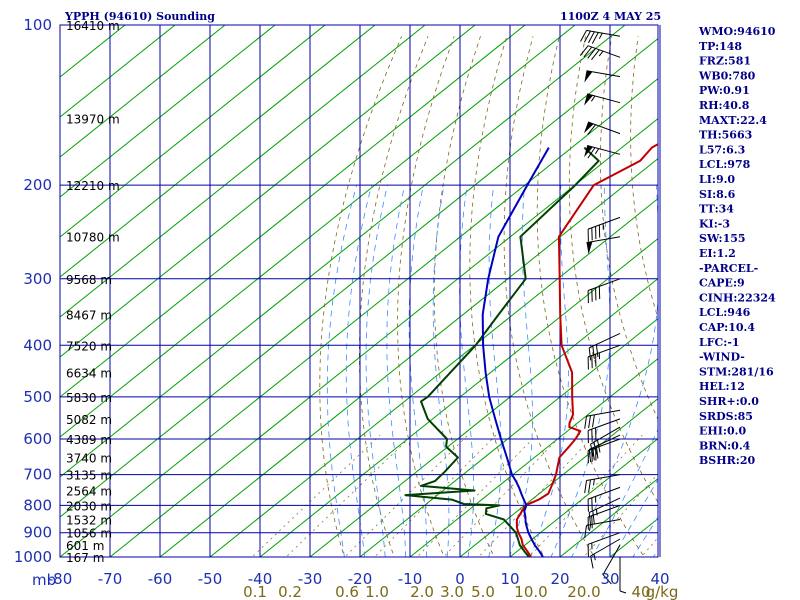  I want to click on height-label: 2030 m, so click(89, 506).